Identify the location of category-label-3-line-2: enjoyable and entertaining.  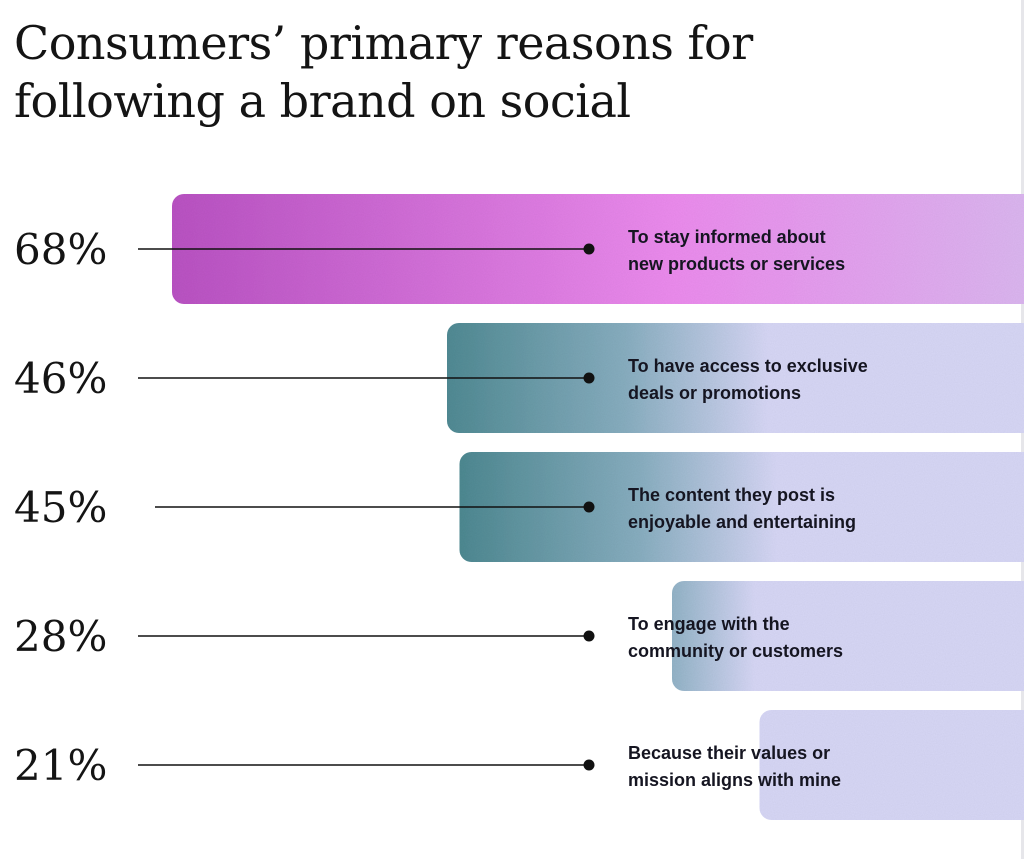
(742, 522).